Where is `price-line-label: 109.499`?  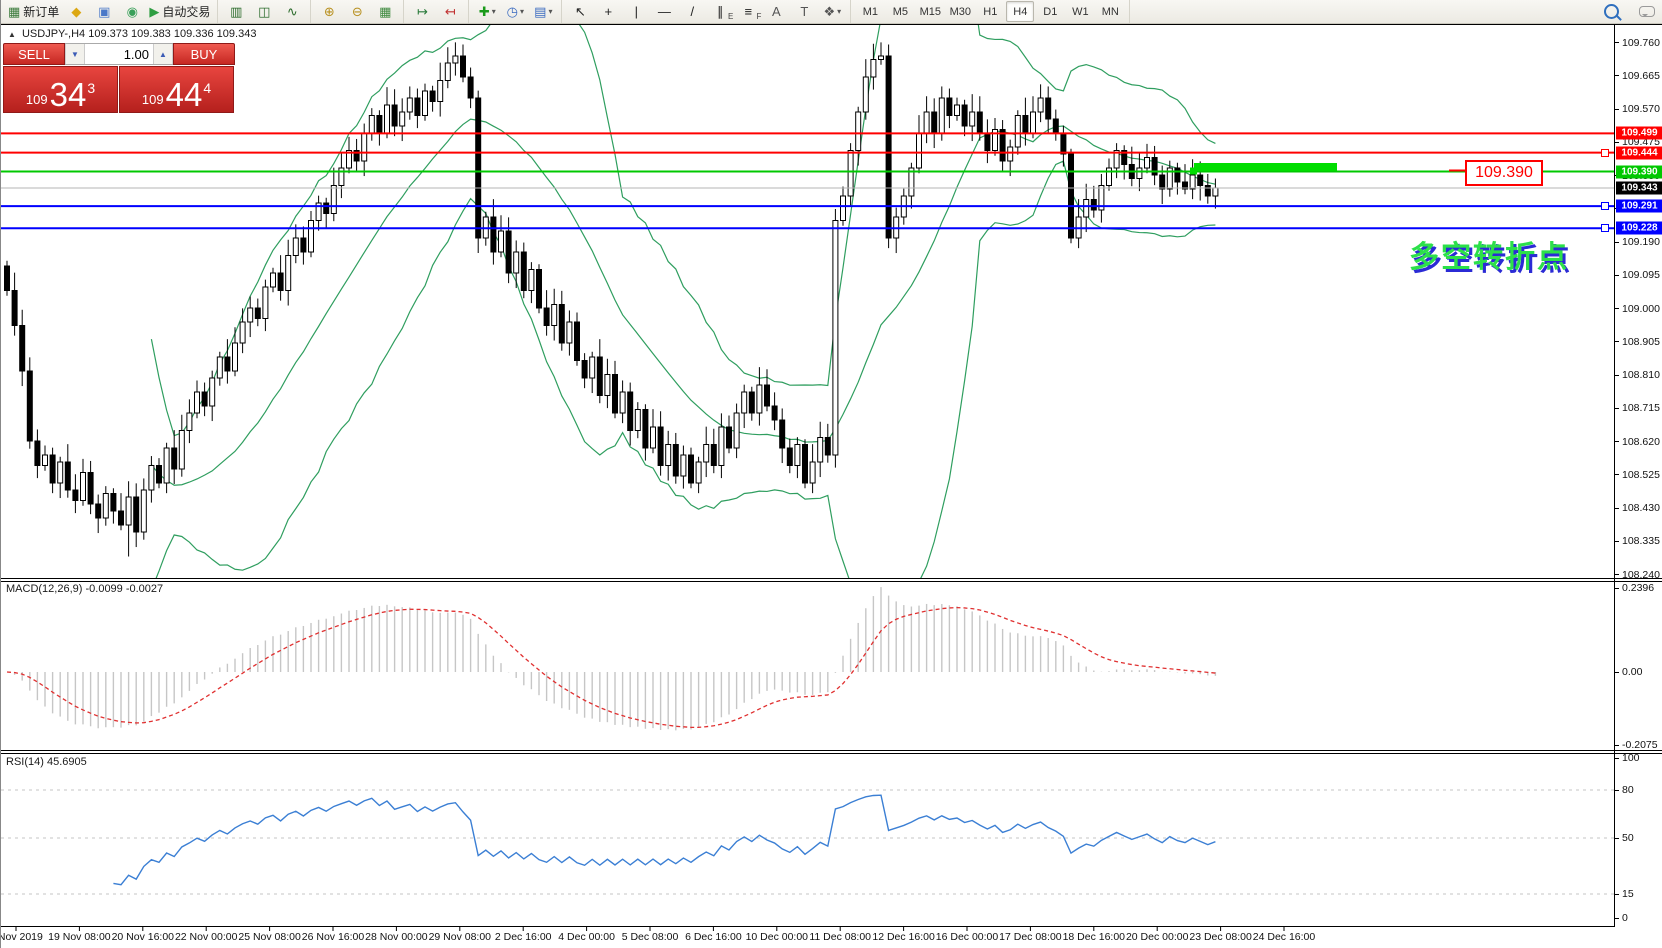 price-line-label: 109.499 is located at coordinates (1639, 133).